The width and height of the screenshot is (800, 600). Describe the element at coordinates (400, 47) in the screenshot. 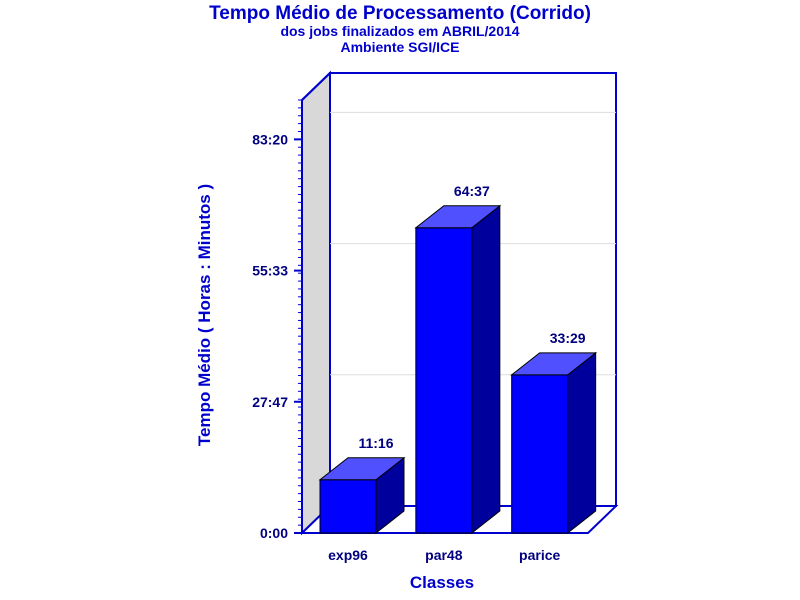

I see `chart-subtitle-2: Ambiente SGI/ICE` at that location.